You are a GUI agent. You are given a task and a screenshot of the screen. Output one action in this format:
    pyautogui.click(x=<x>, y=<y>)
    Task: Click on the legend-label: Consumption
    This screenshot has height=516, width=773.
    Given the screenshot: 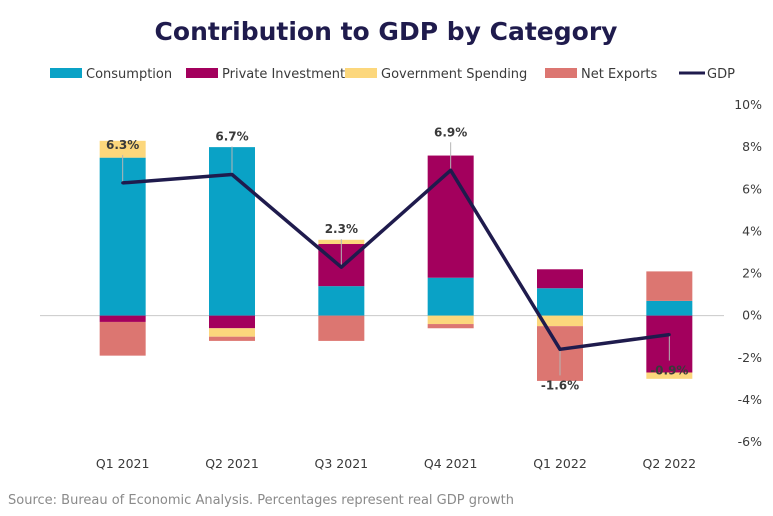 What is the action you would take?
    pyautogui.click(x=129, y=74)
    